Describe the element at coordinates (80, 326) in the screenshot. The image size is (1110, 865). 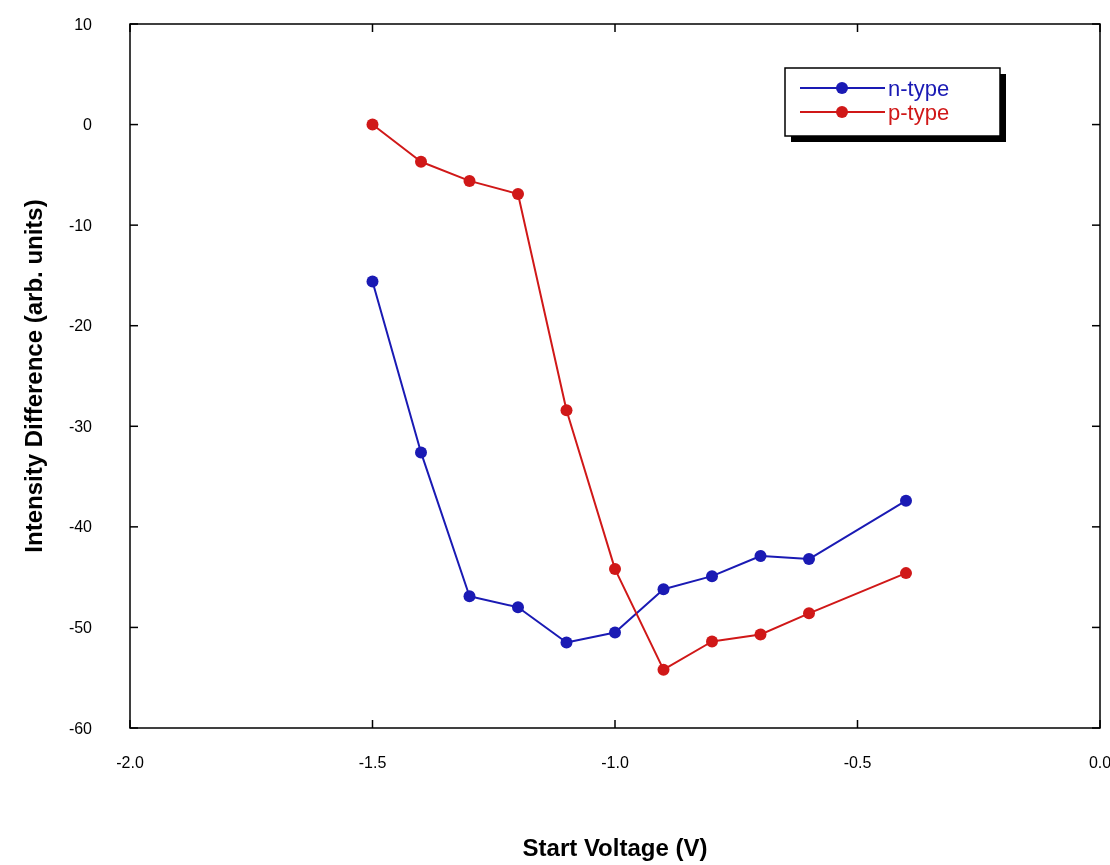
I see `y-tick-label: -20` at that location.